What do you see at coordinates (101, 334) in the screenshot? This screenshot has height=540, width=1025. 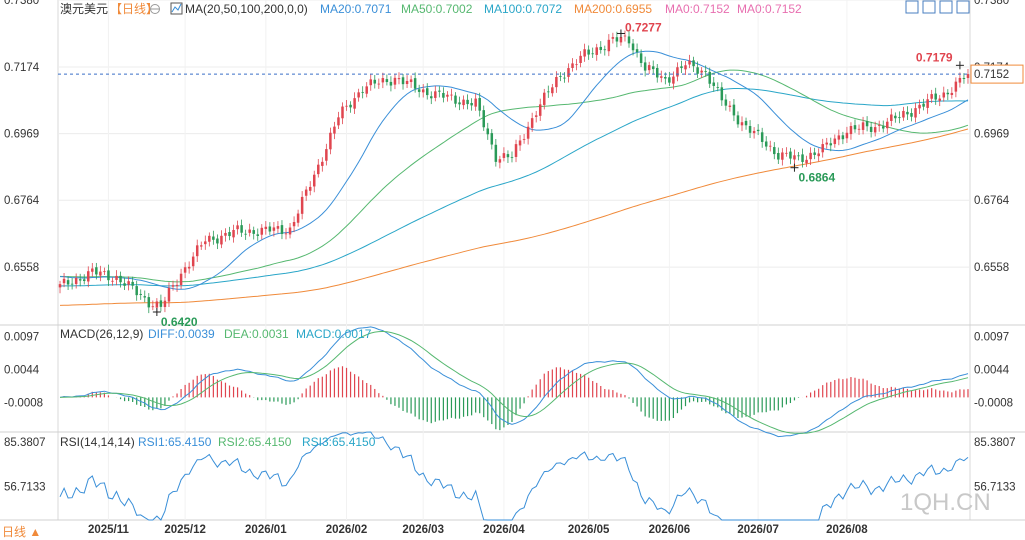 I see `macd-title: MACD(26,12,9)` at bounding box center [101, 334].